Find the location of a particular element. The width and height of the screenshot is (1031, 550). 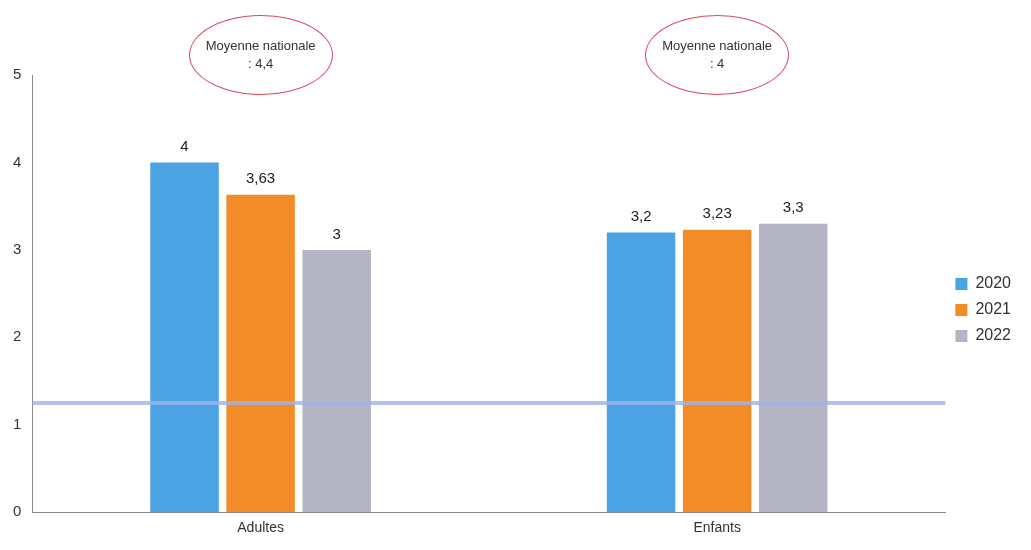

y-tick-label: 0 is located at coordinates (17, 511).